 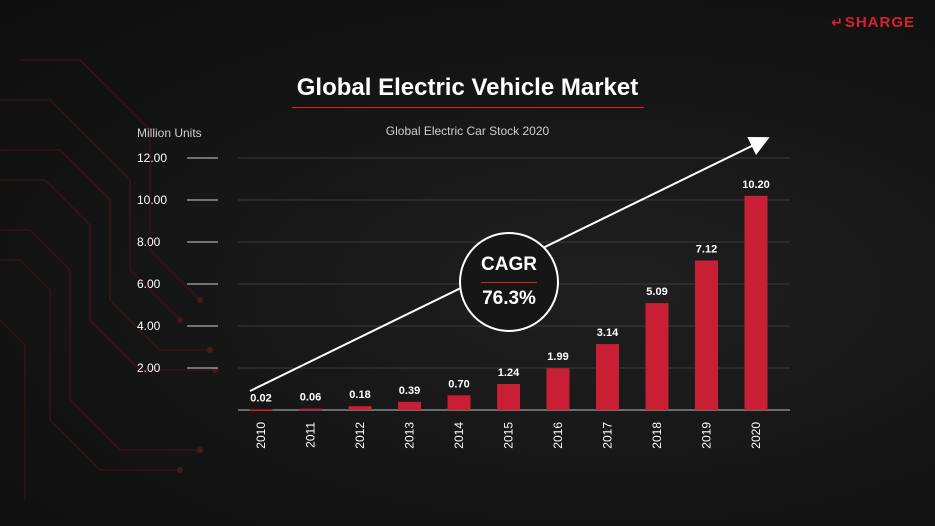 I want to click on x-tick-label: 2013, so click(x=410, y=435).